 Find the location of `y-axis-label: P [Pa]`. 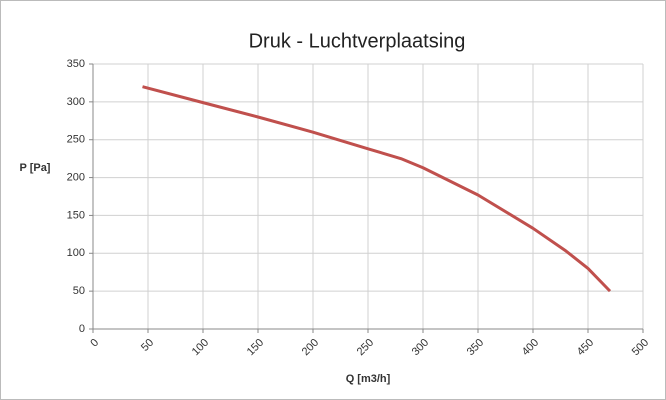

y-axis-label: P [Pa] is located at coordinates (35, 168).